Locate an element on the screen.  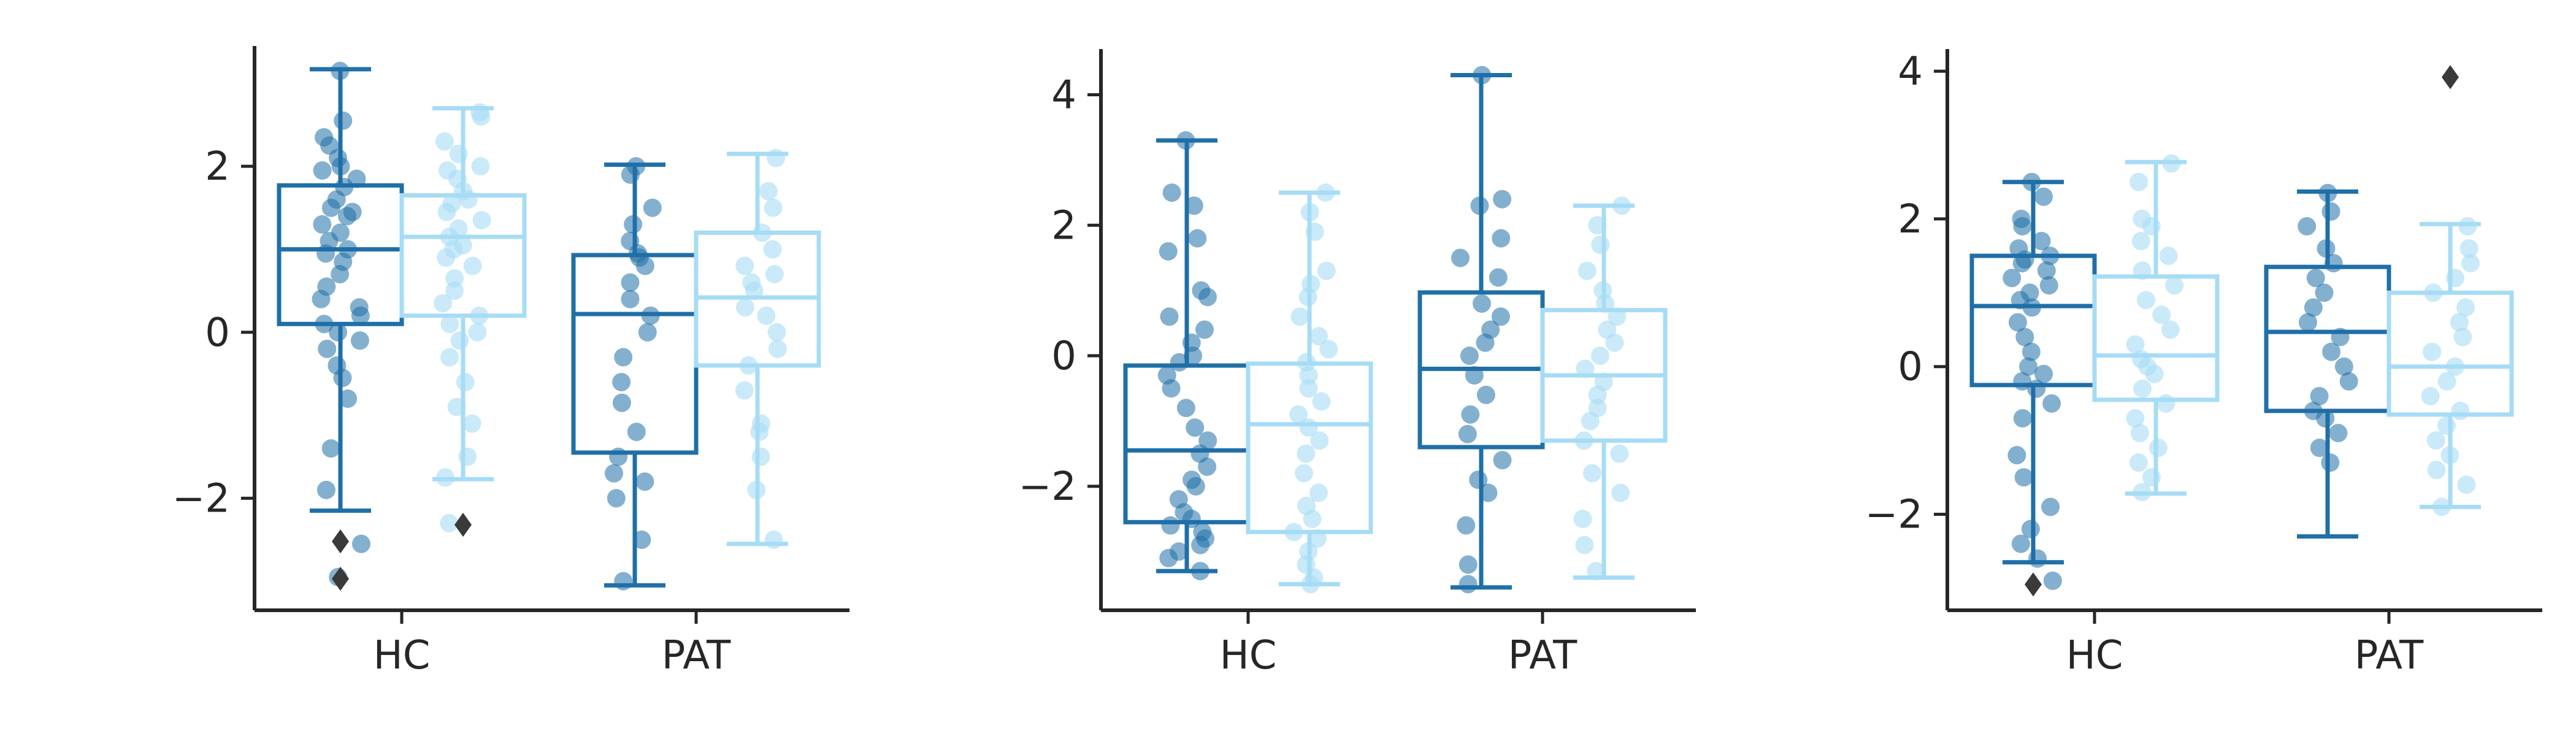
x-tick-label-pat: PAT is located at coordinates (696, 655).